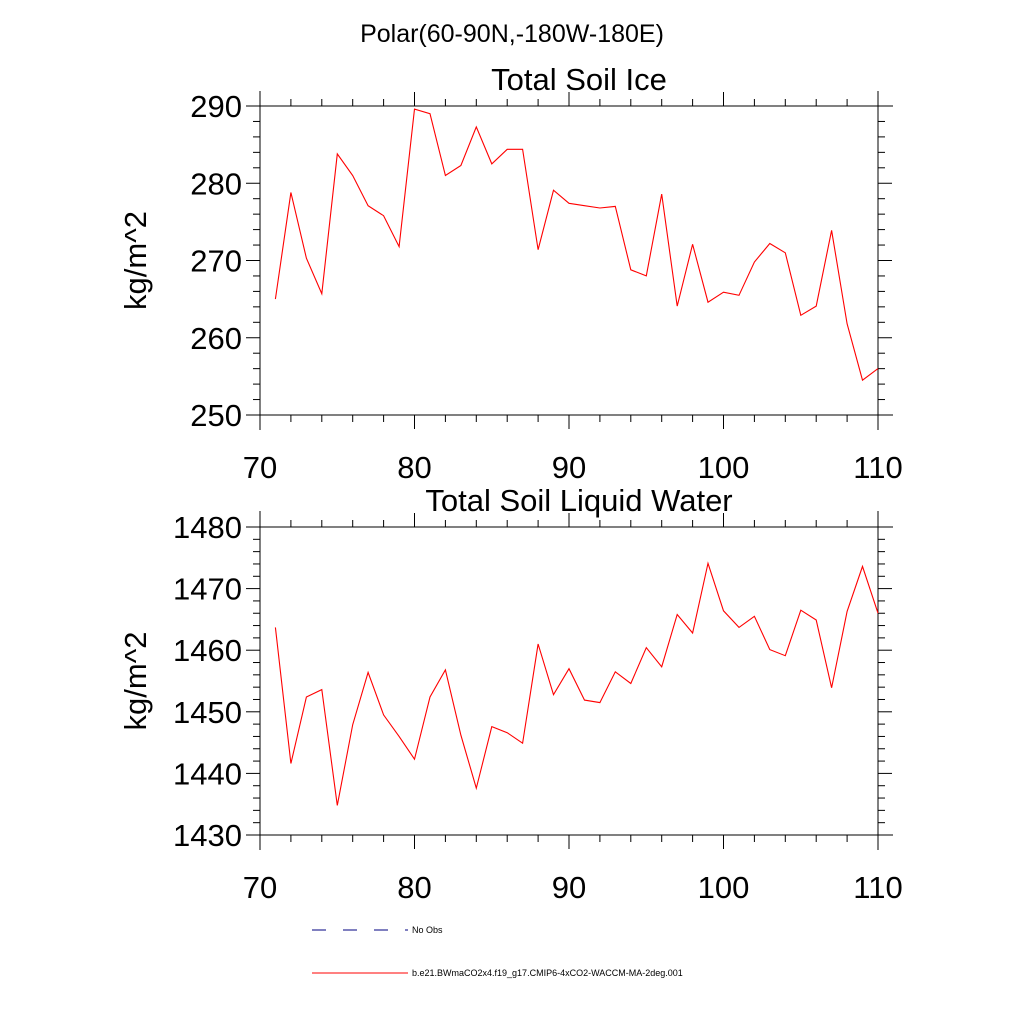  Describe the element at coordinates (207, 527) in the screenshot. I see `y-tick-label: 1480` at that location.